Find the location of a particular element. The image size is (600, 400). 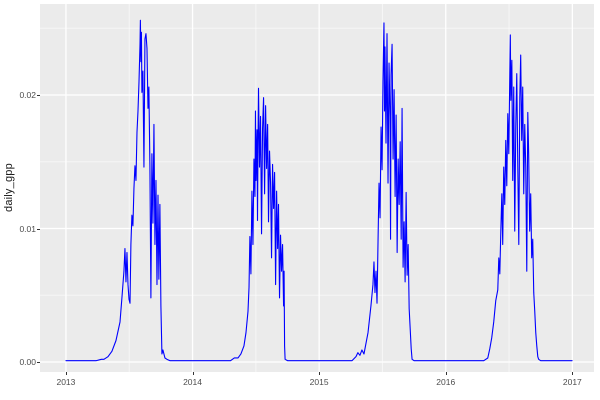

x-tick-label: 2016 is located at coordinates (446, 382).